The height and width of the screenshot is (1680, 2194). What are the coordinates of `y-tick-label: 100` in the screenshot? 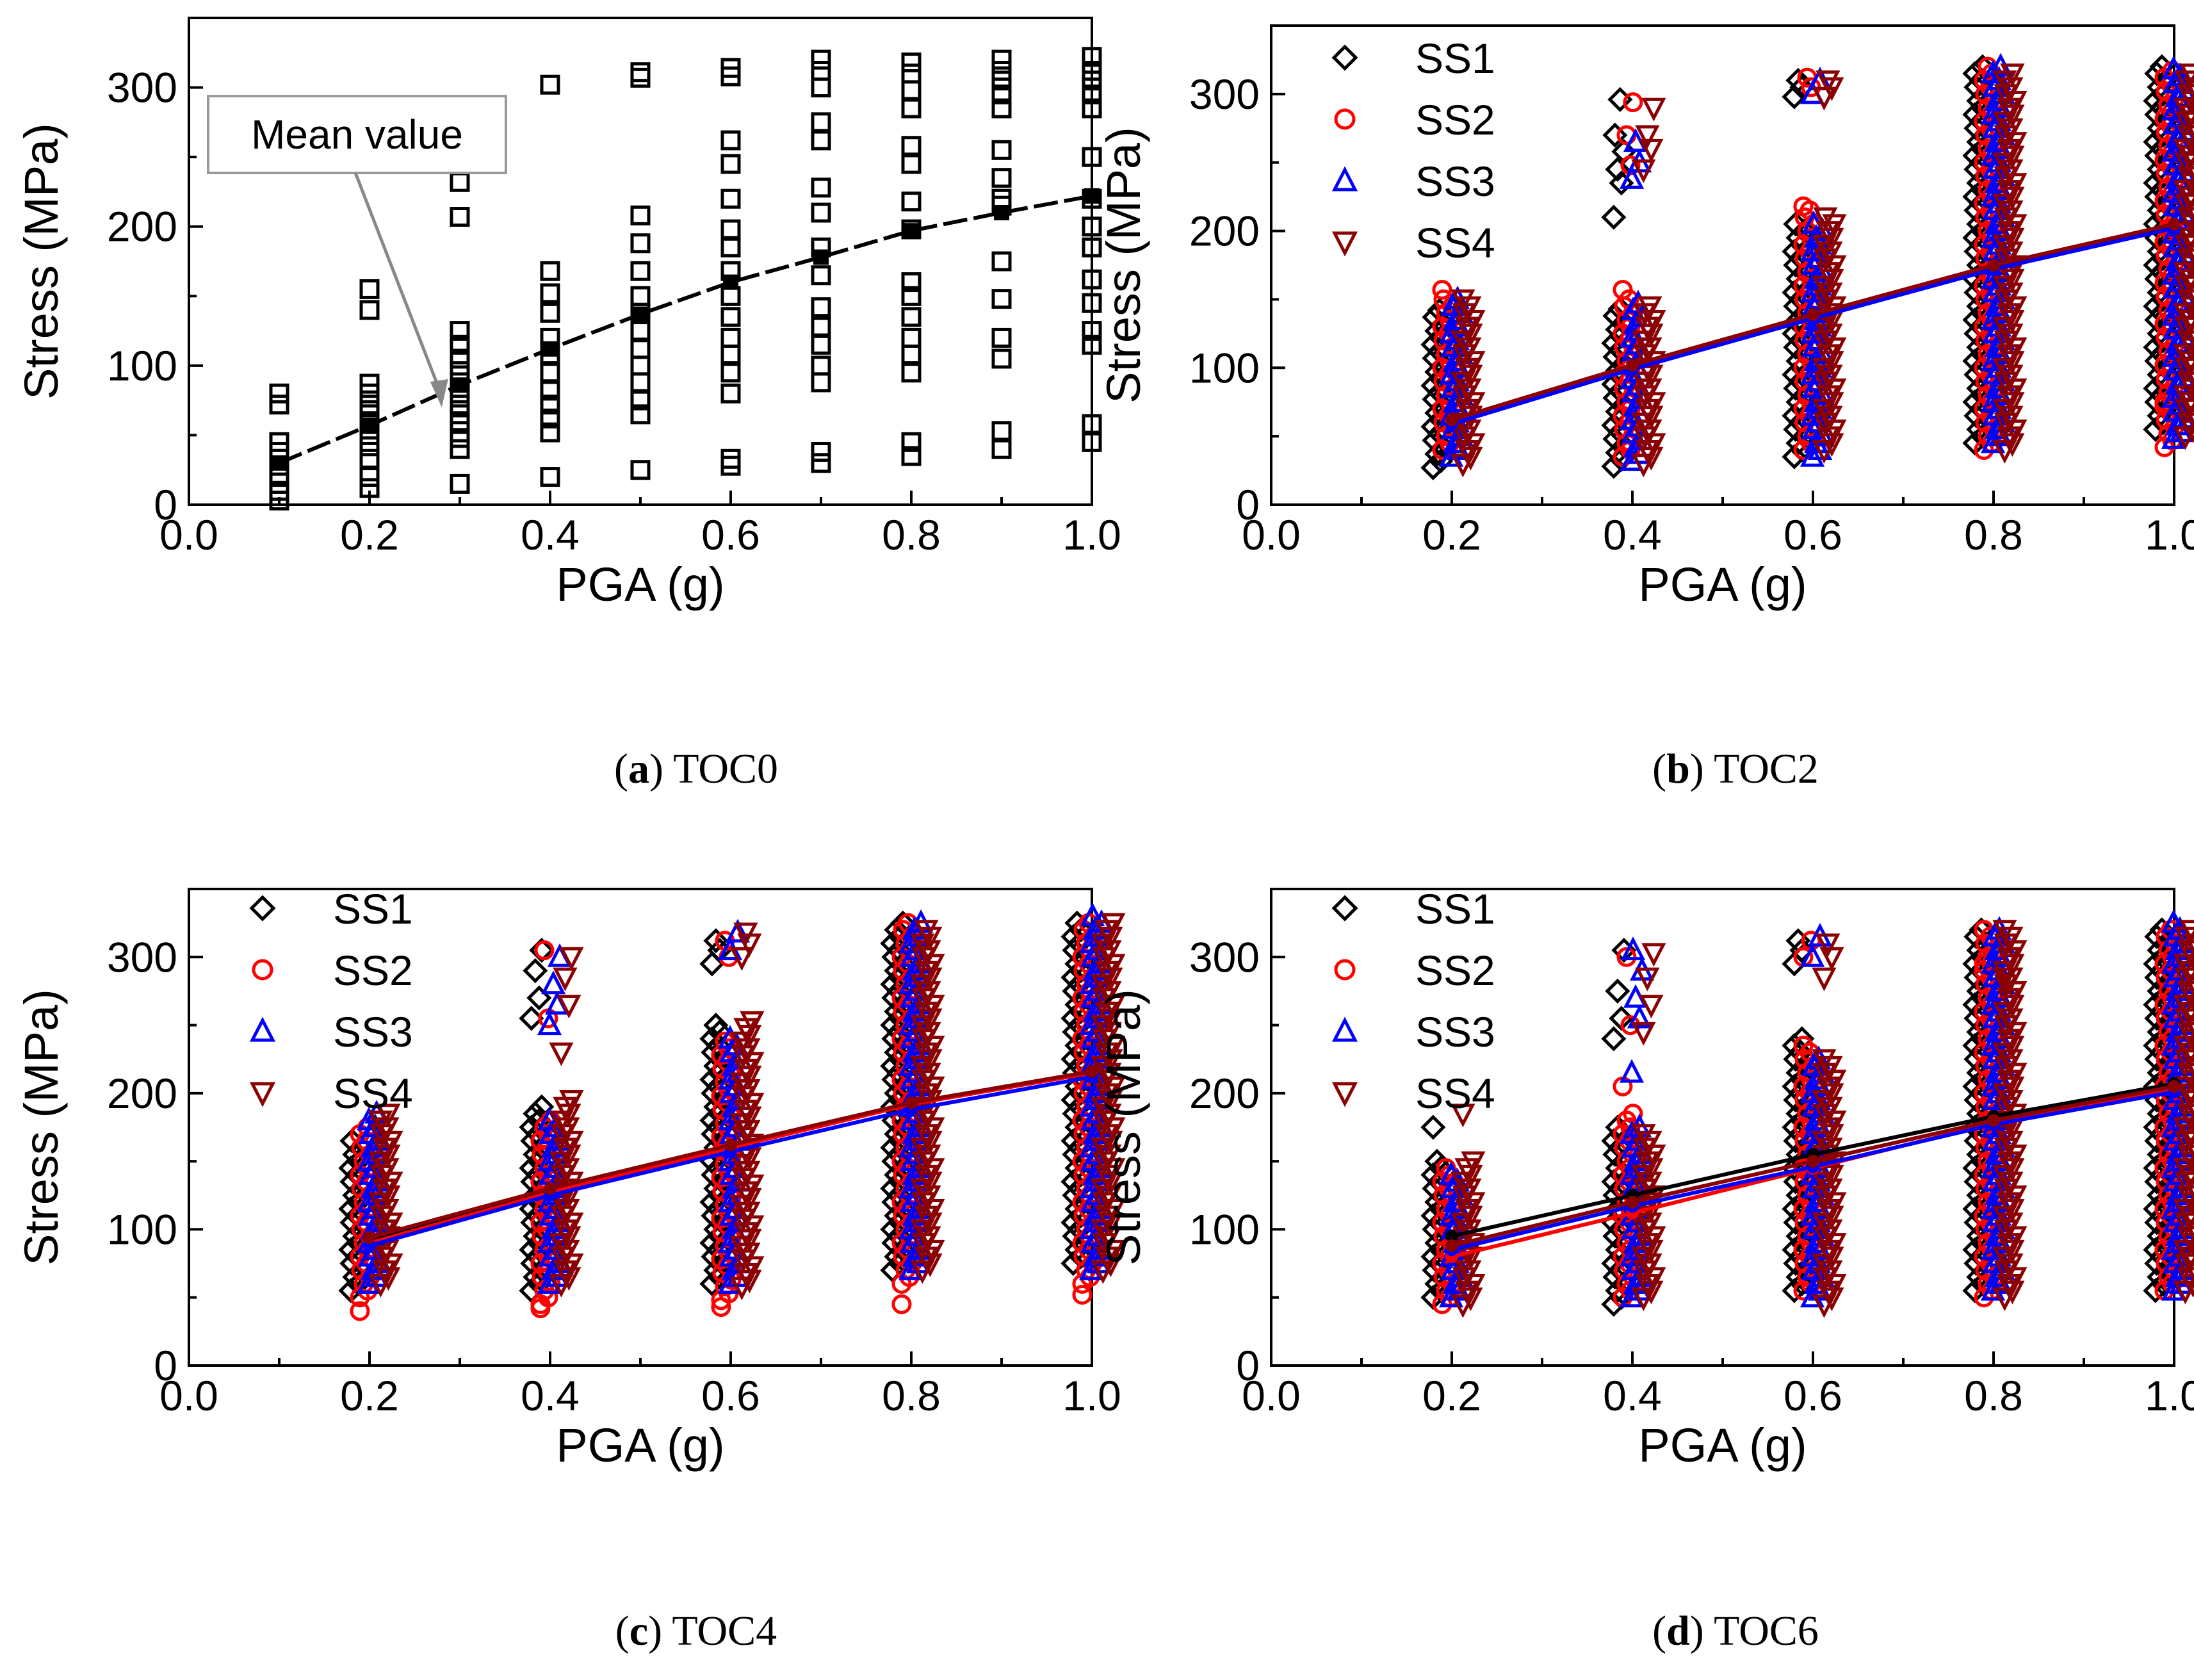 It's located at (142, 365).